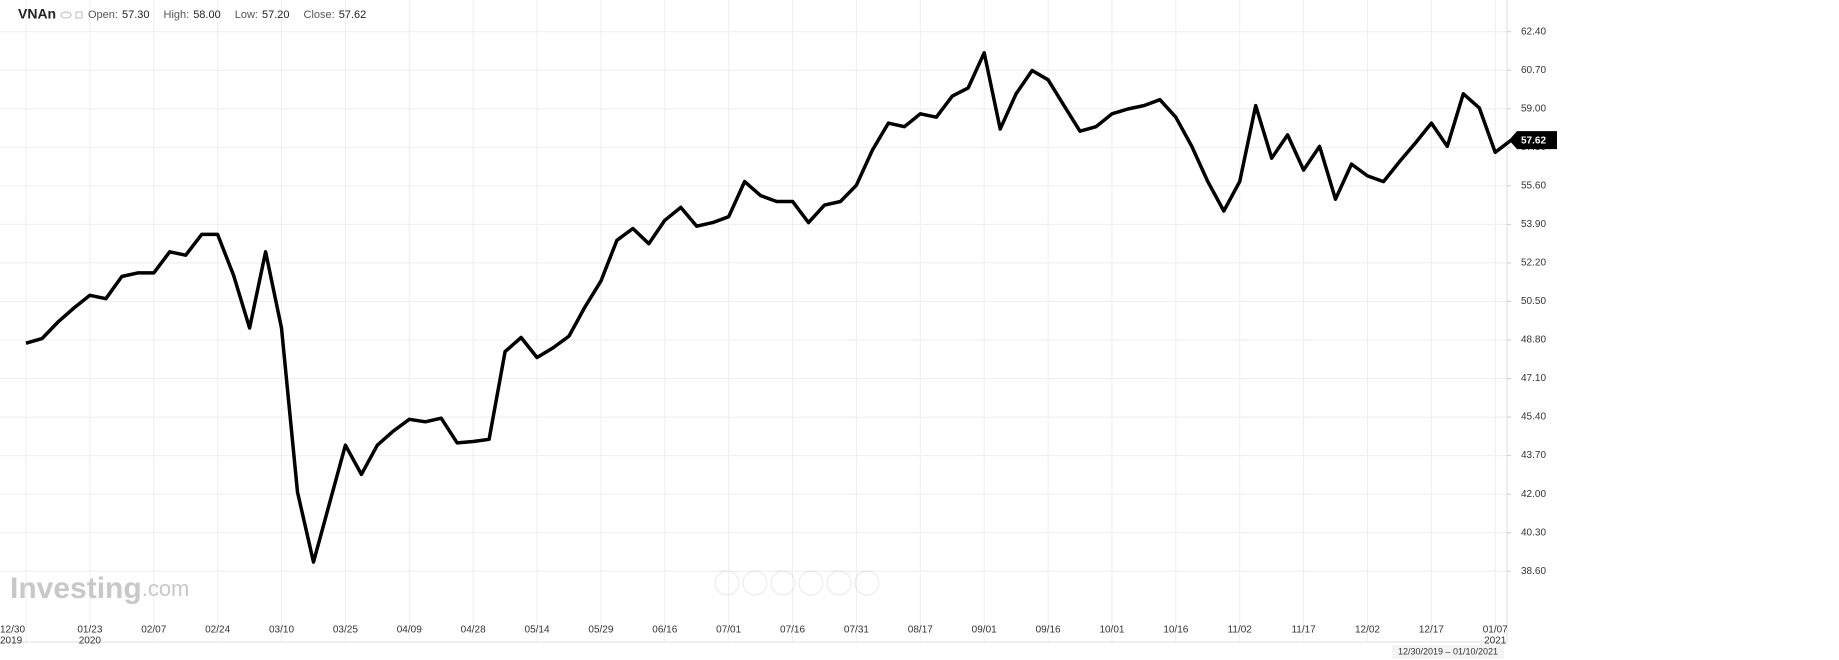 This screenshot has width=1839, height=660. What do you see at coordinates (600, 630) in the screenshot?
I see `x-tick-label: 05/29` at bounding box center [600, 630].